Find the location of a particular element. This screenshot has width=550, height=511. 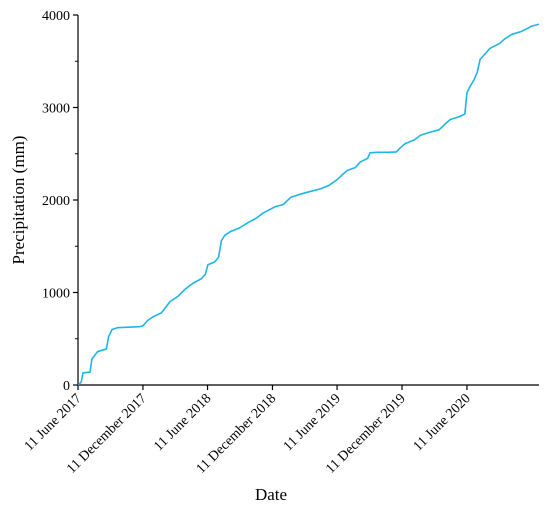

x-tick-label: 11 June 2019 is located at coordinates (312, 422).